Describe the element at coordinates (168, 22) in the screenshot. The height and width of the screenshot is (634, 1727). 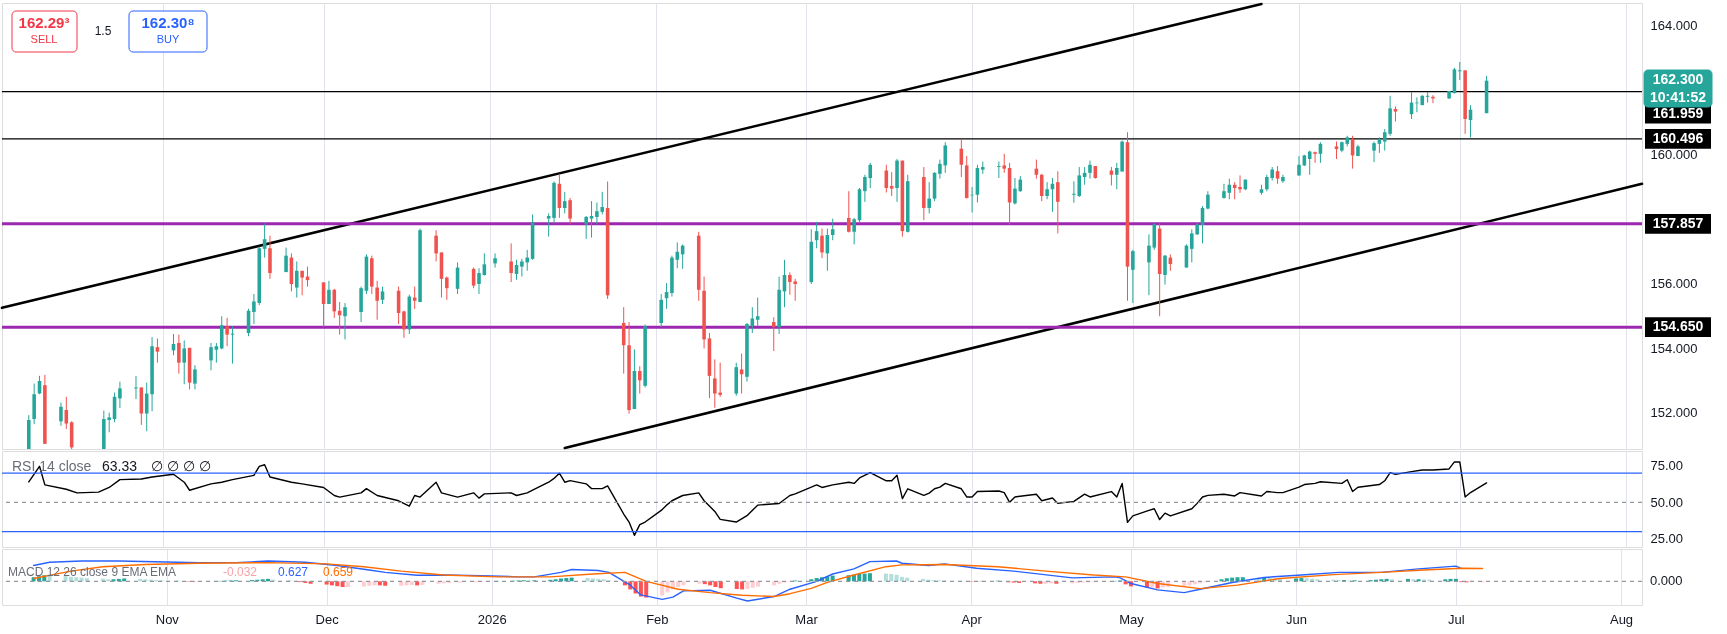
I see `annotation: 162.30⁸` at that location.